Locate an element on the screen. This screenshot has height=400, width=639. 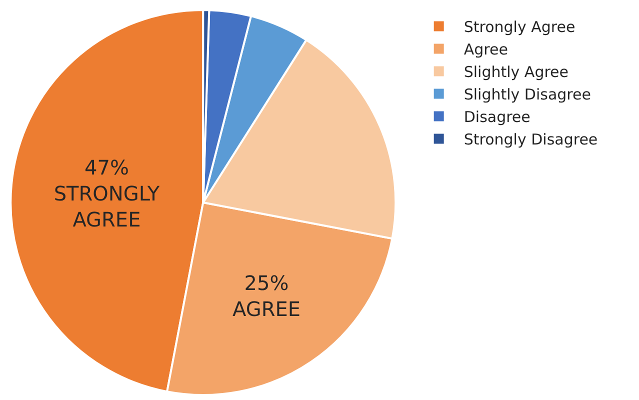
legend-label: Strongly Disagree is located at coordinates (531, 139).